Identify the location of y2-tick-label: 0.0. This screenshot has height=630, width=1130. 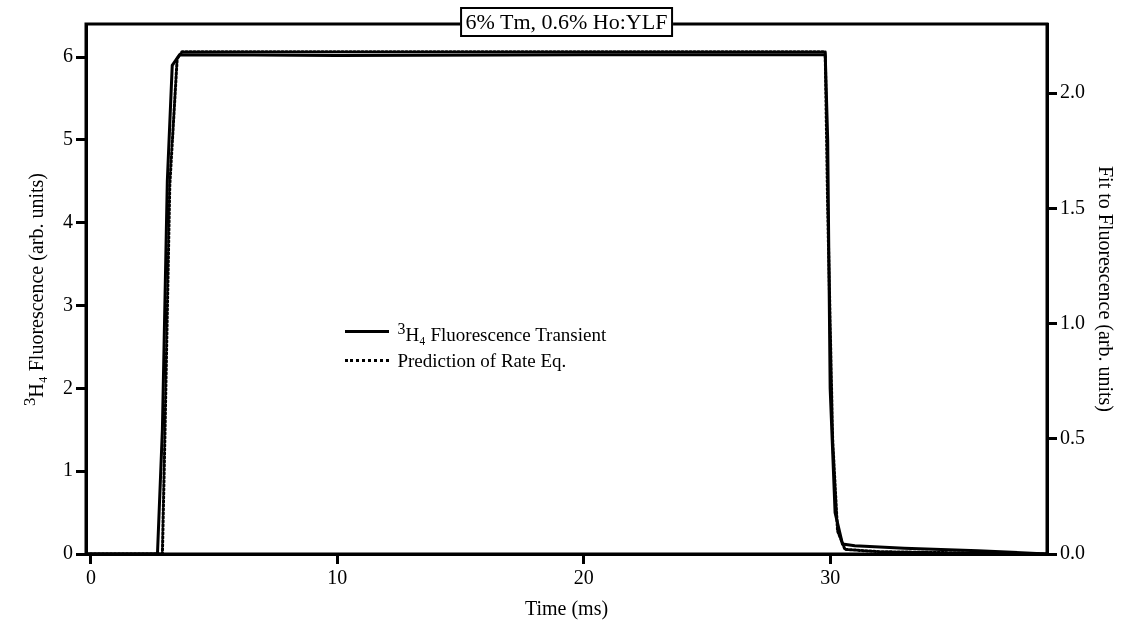
(1072, 552).